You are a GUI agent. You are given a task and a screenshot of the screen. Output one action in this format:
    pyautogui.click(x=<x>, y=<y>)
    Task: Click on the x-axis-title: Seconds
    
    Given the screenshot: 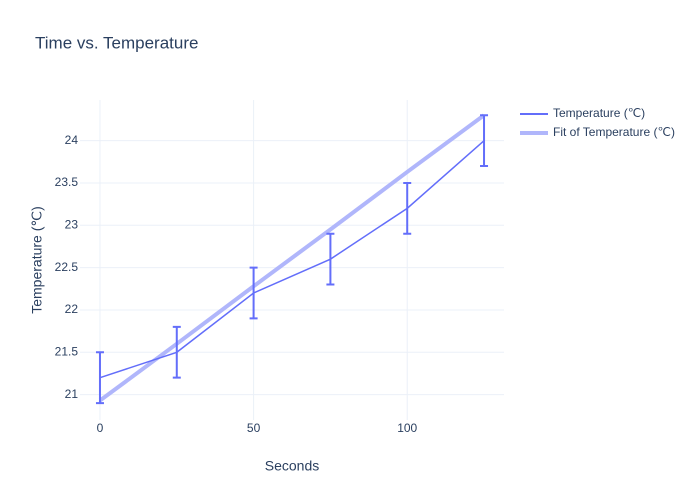 What is the action you would take?
    pyautogui.click(x=292, y=466)
    